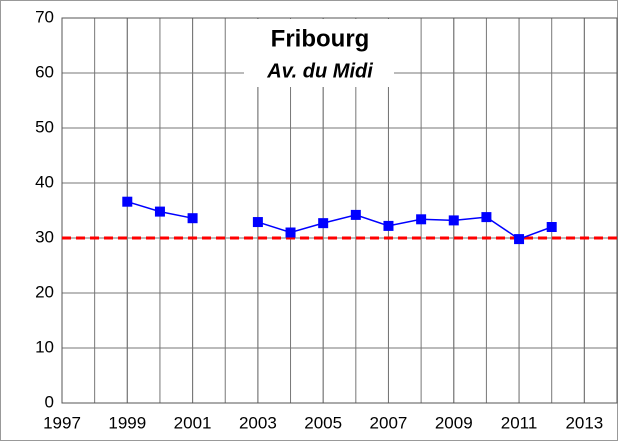 This screenshot has width=618, height=441. I want to click on y-tick-label: 40, so click(44, 181).